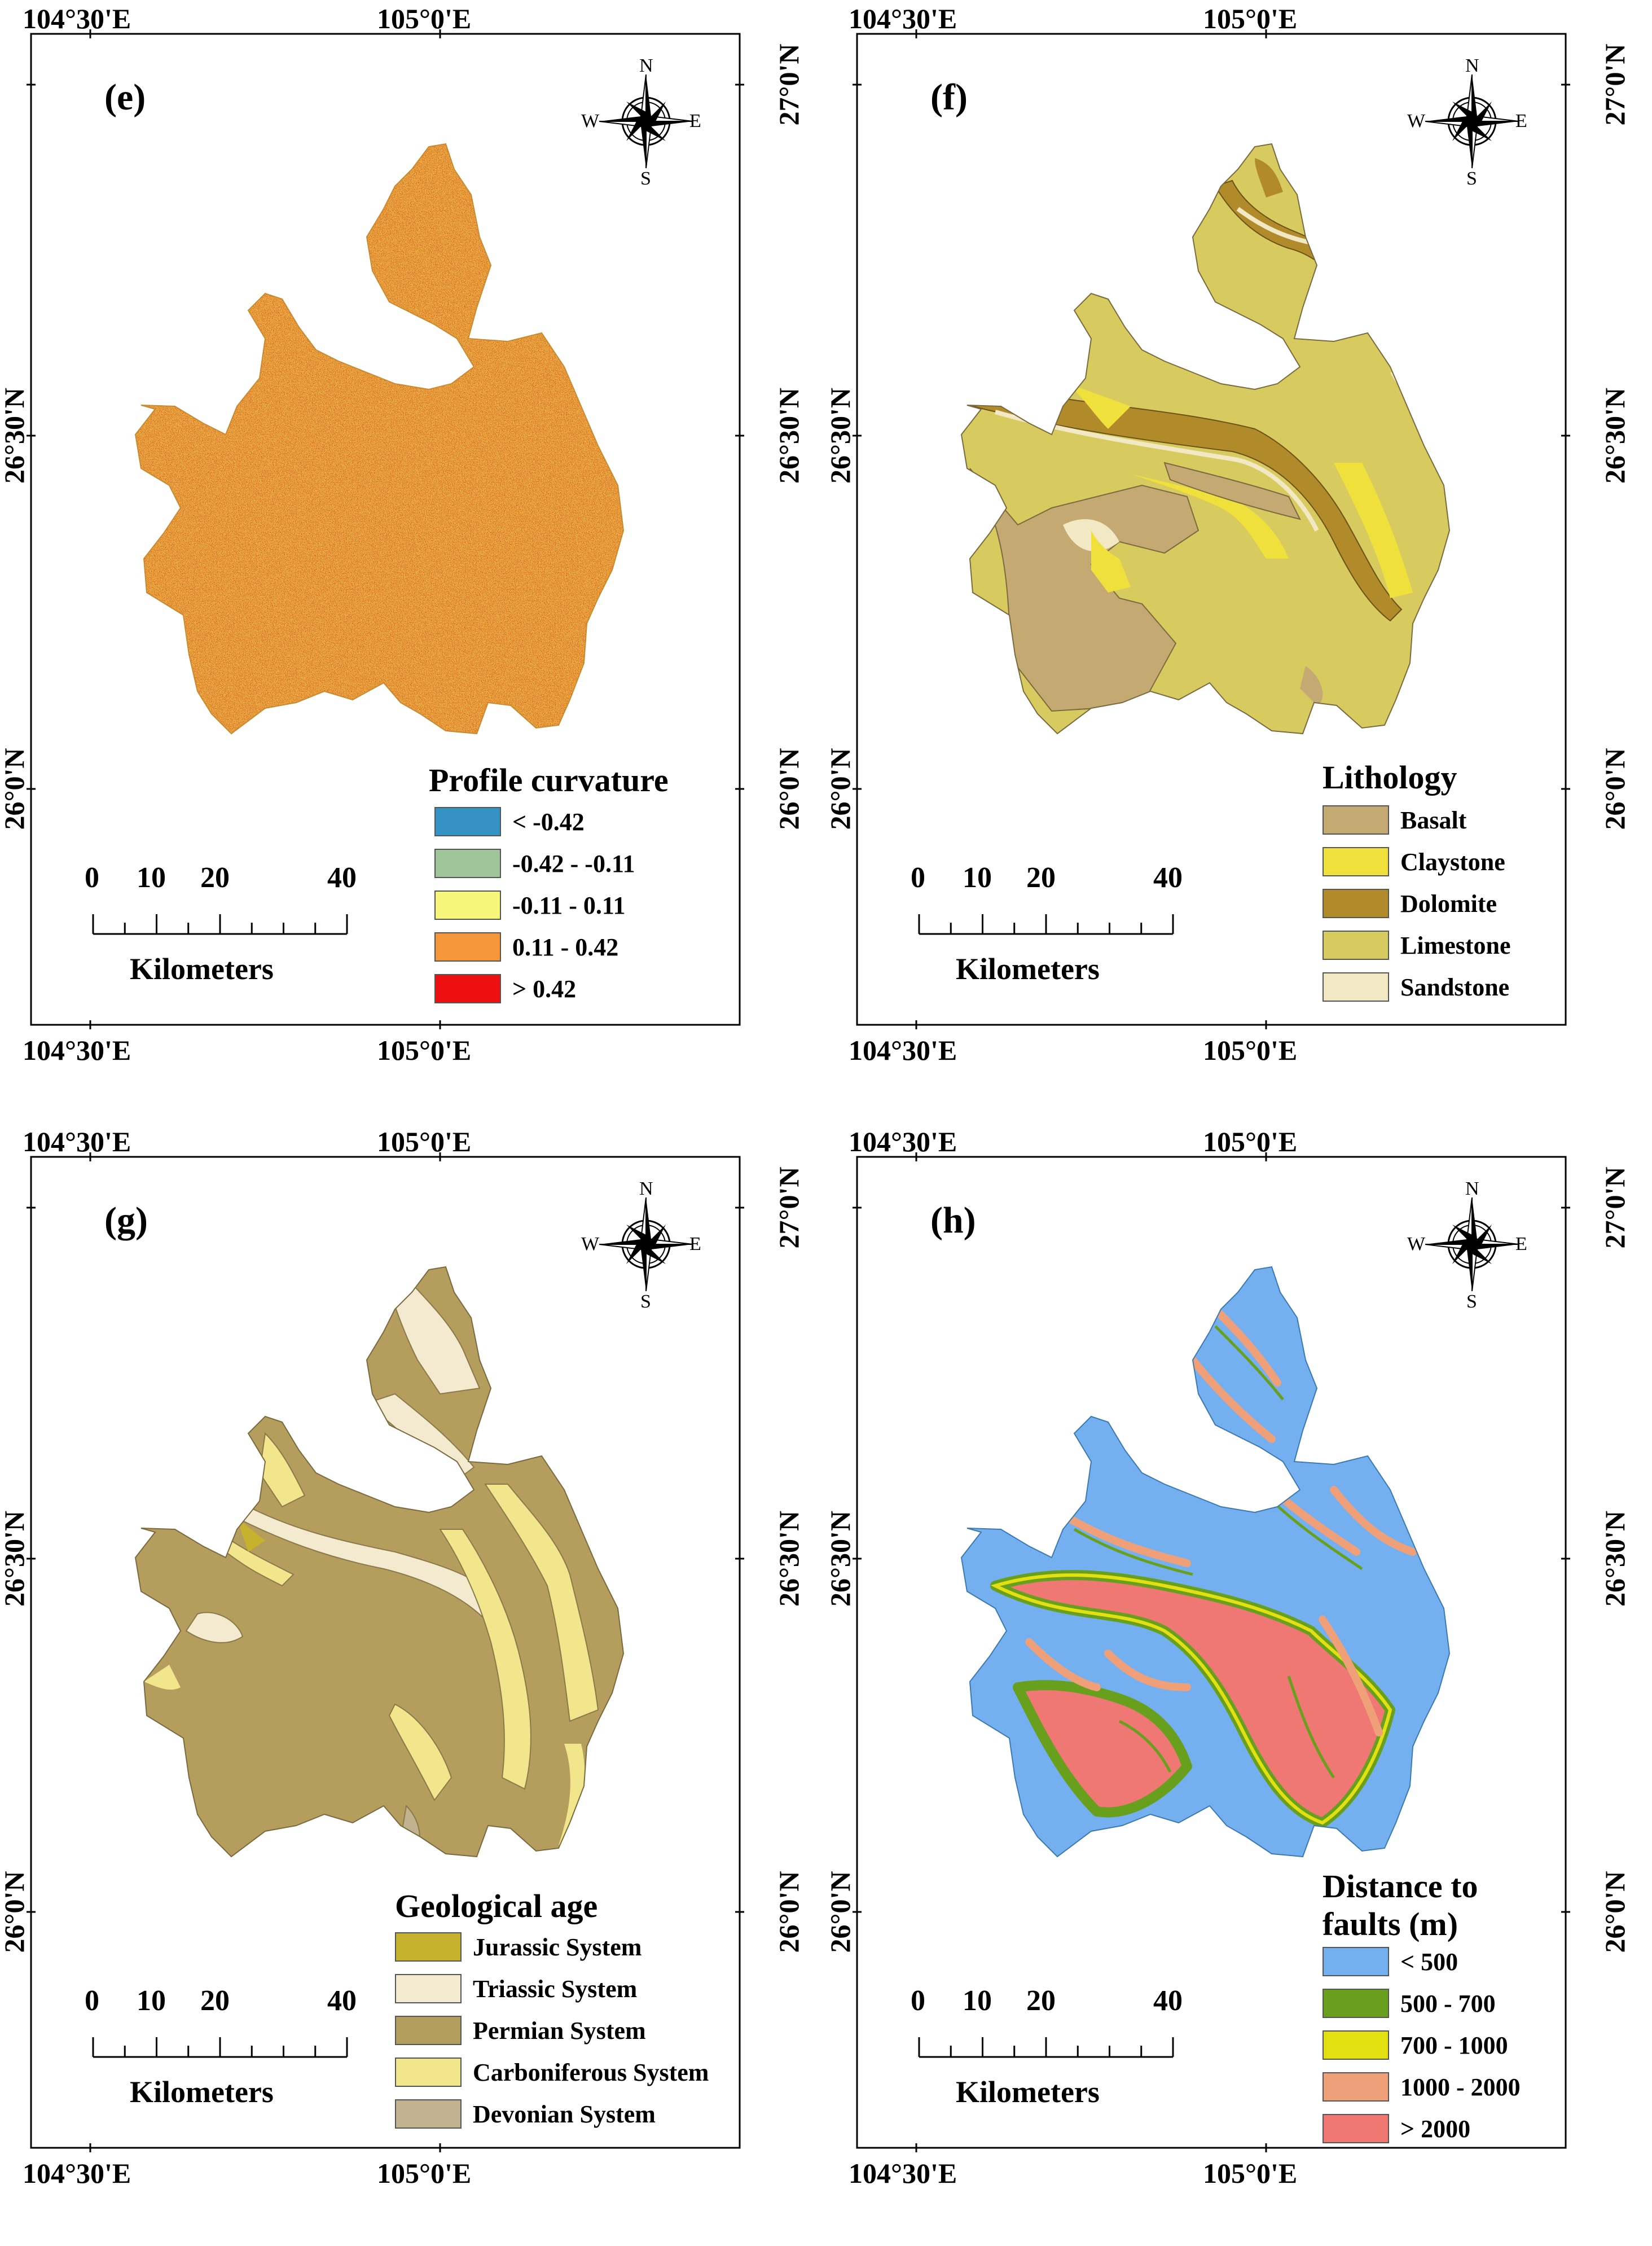 Image resolution: width=1652 pixels, height=2246 pixels. I want to click on geological-age-map, so click(379, 1562).